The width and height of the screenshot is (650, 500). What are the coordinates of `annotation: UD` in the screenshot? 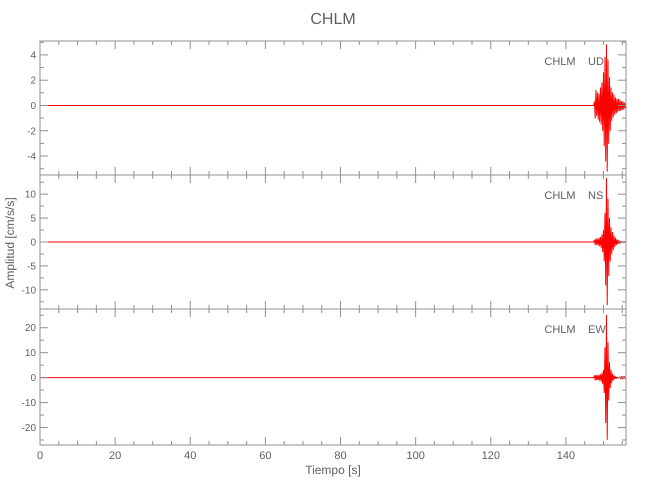 It's located at (596, 62).